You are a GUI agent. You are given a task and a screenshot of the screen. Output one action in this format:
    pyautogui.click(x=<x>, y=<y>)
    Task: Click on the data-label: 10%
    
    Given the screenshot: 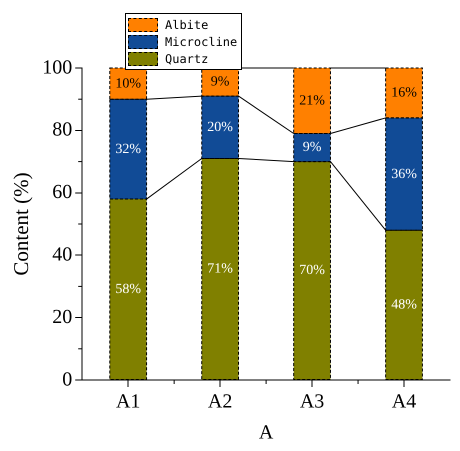 What is the action you would take?
    pyautogui.click(x=128, y=84)
    